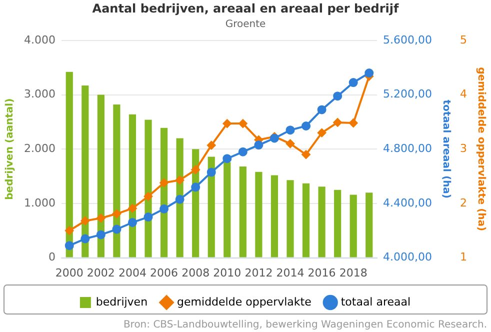 The width and height of the screenshot is (491, 332). Describe the element at coordinates (10, 149) in the screenshot. I see `y-axis-title: bedrijven (aantal)` at that location.